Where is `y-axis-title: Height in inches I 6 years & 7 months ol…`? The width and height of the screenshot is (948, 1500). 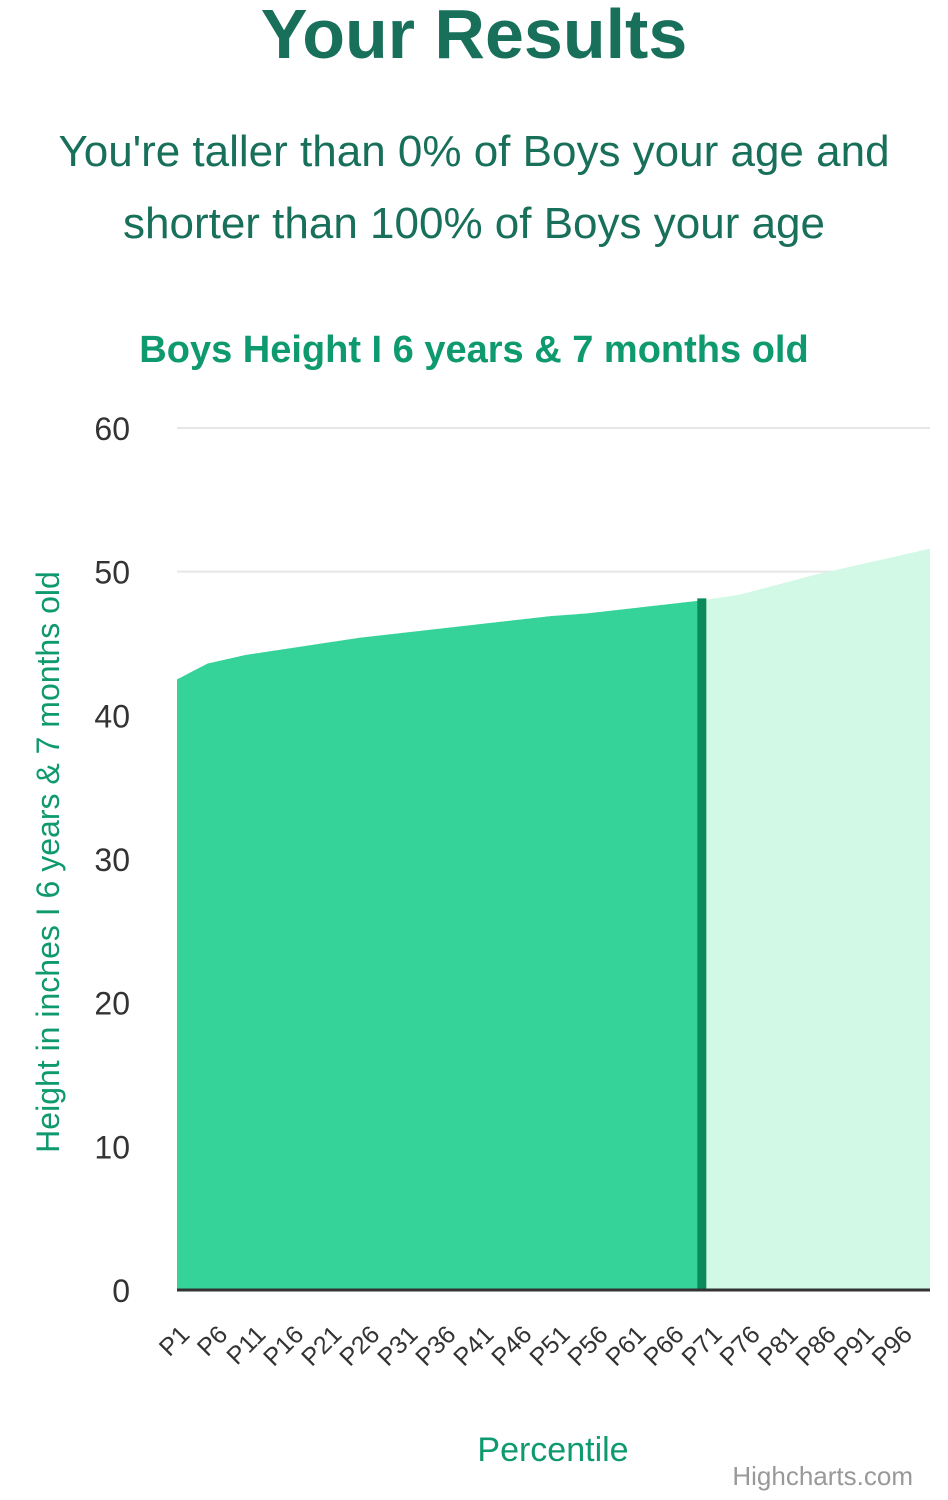
y-axis-title: Height in inches I 6 years & 7 months ol… is located at coordinates (48, 862).